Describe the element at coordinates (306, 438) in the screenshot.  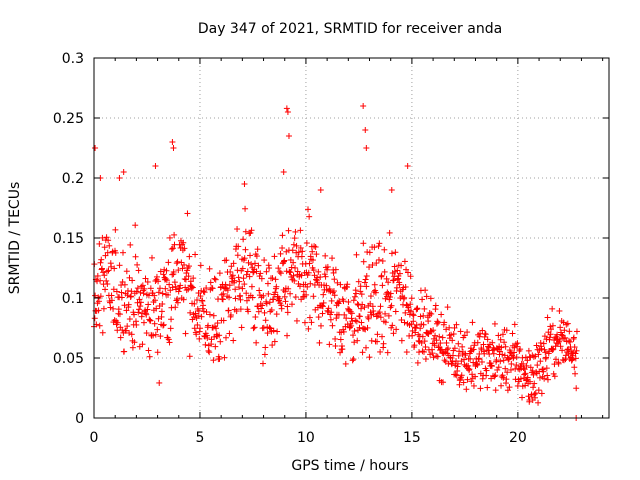
I see `x-tick-label: 10` at that location.